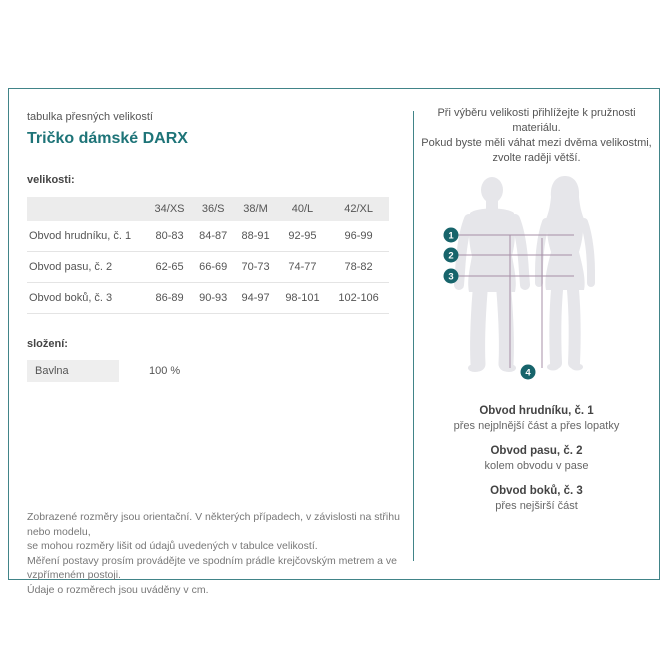 The width and height of the screenshot is (670, 670). I want to click on measure-title: Obvod boků, č. 3, so click(536, 491).